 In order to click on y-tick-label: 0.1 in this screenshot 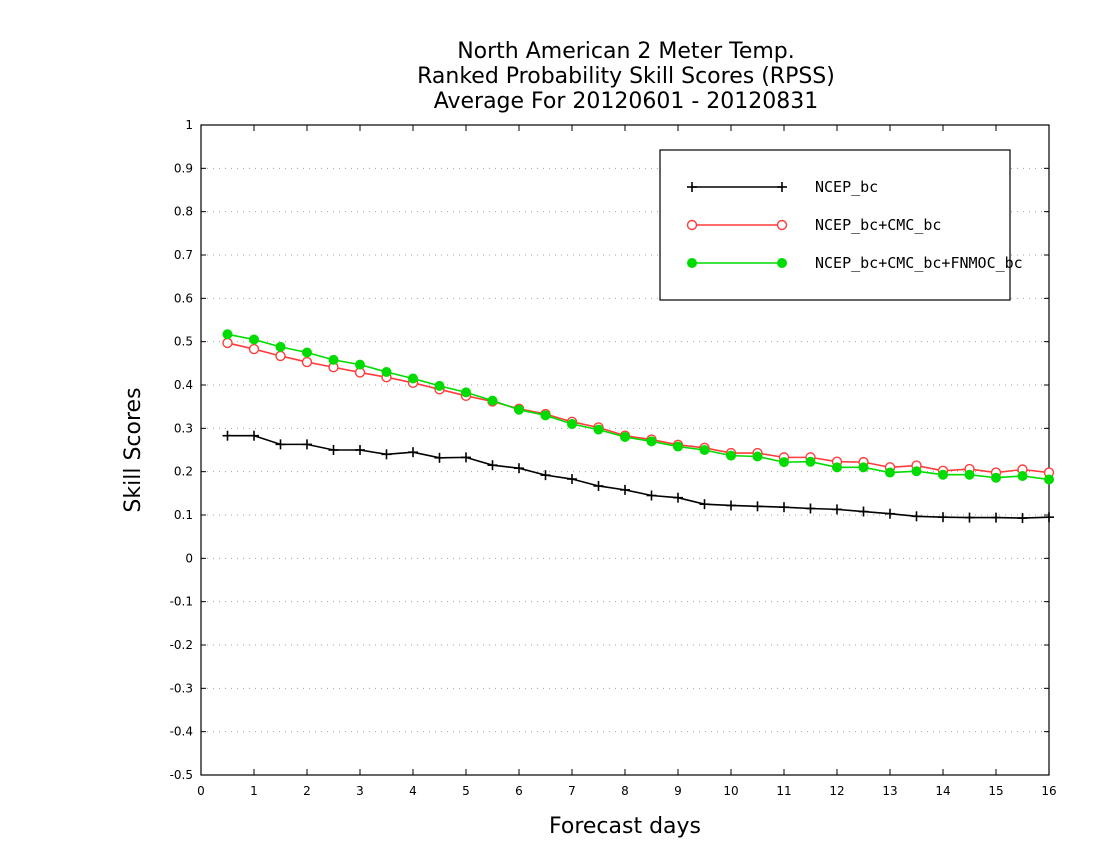, I will do `click(183, 515)`.